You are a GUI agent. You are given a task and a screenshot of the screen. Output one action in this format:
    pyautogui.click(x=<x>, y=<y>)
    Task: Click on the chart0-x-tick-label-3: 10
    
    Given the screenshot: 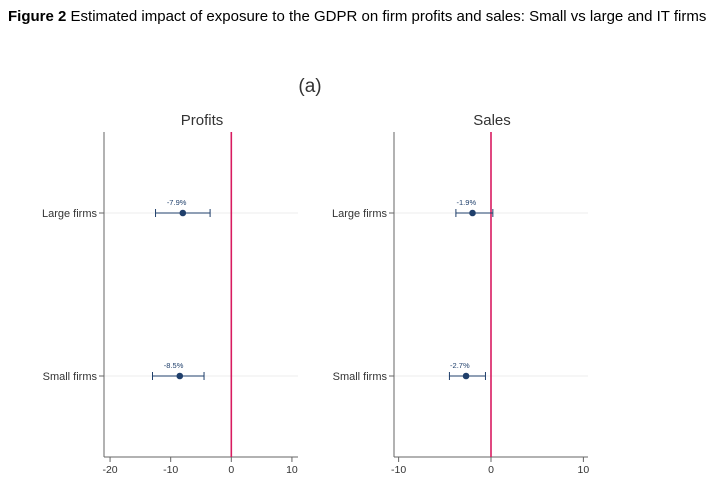 What is the action you would take?
    pyautogui.click(x=292, y=470)
    